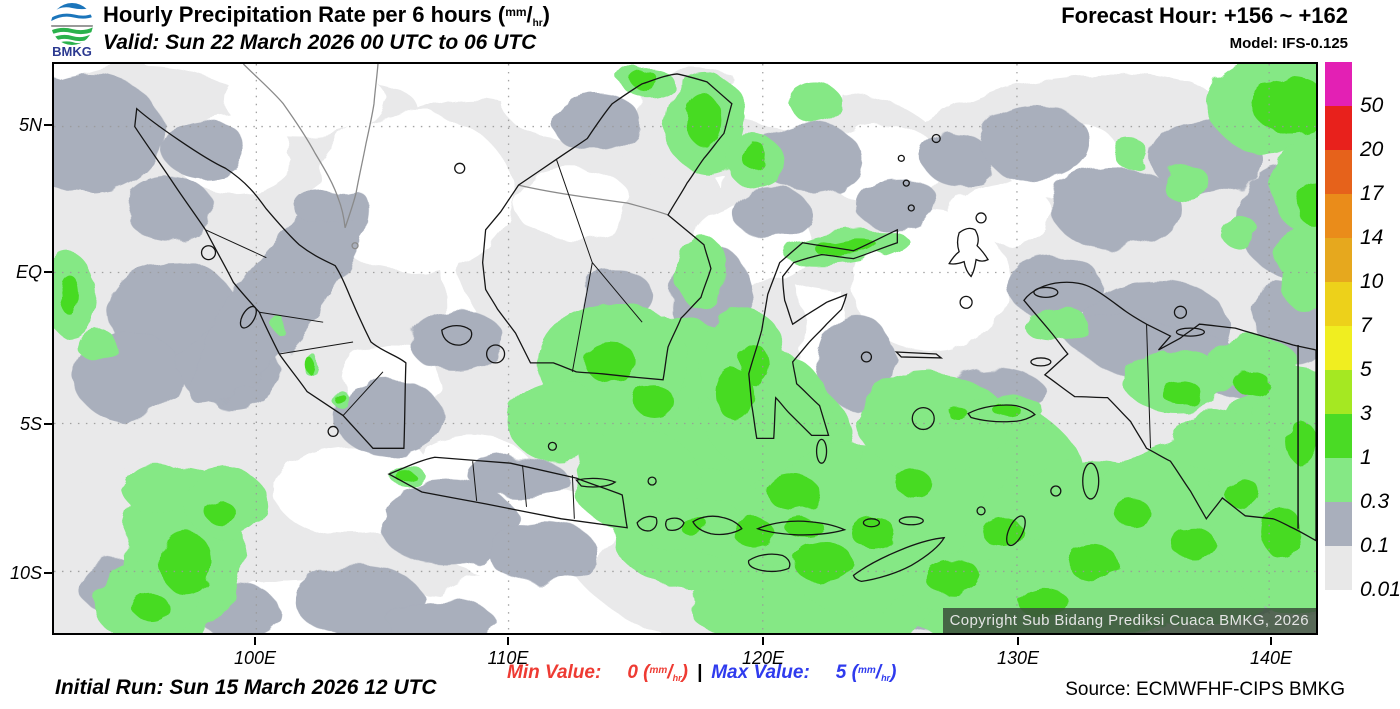 The height and width of the screenshot is (709, 1400). What do you see at coordinates (554, 672) in the screenshot?
I see `min-value-label: Min Value:` at bounding box center [554, 672].